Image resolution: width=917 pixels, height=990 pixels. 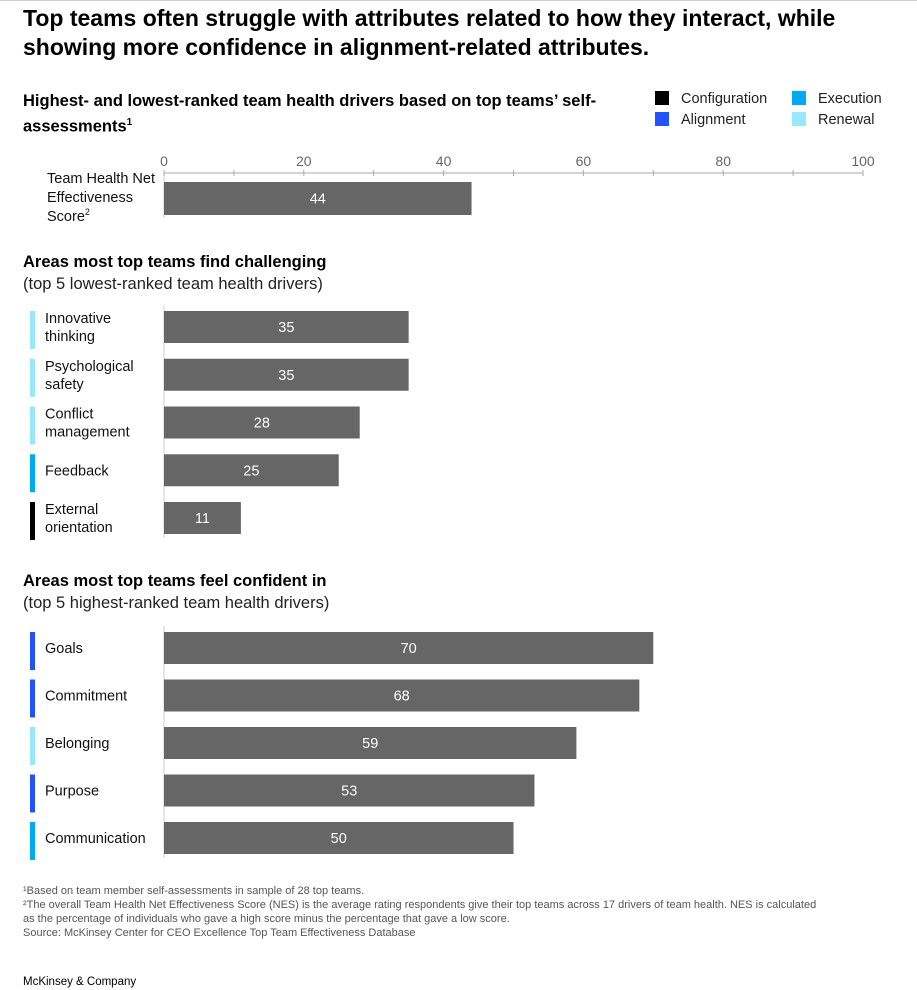 I want to click on legend-item-renewal: Renewal, so click(x=833, y=121).